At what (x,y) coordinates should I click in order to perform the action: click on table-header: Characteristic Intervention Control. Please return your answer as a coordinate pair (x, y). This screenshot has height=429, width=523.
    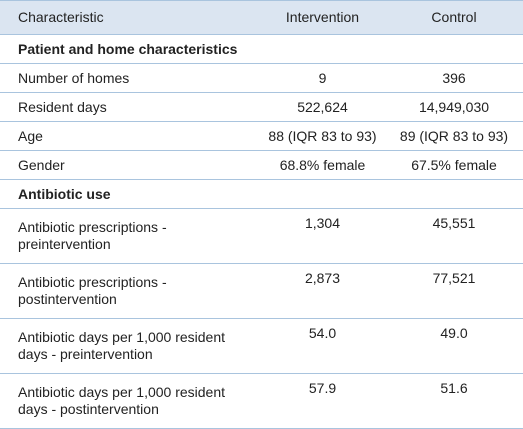
    Looking at the image, I should click on (261, 17).